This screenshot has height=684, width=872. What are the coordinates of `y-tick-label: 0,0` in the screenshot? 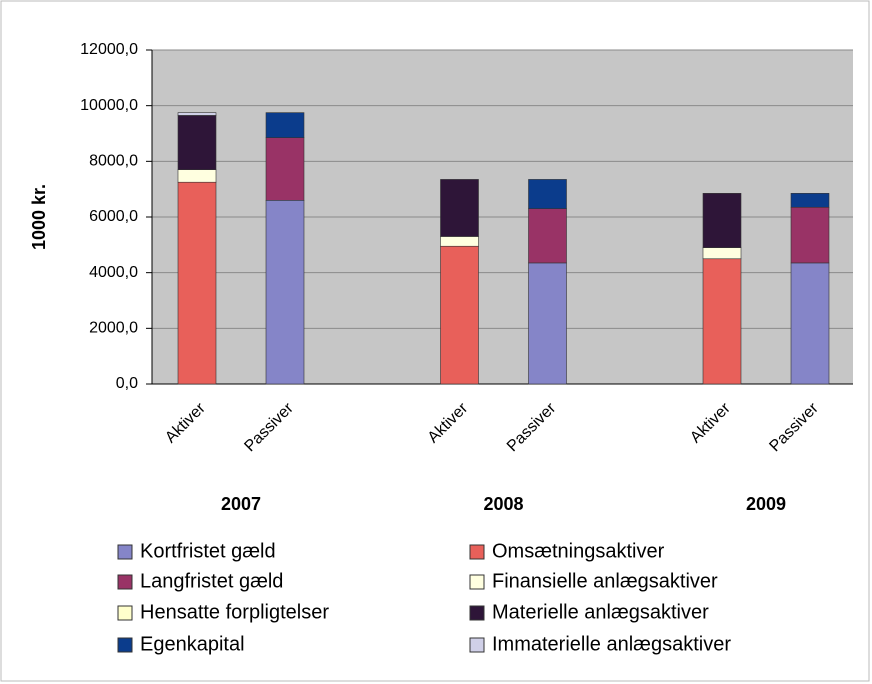 It's located at (127, 383).